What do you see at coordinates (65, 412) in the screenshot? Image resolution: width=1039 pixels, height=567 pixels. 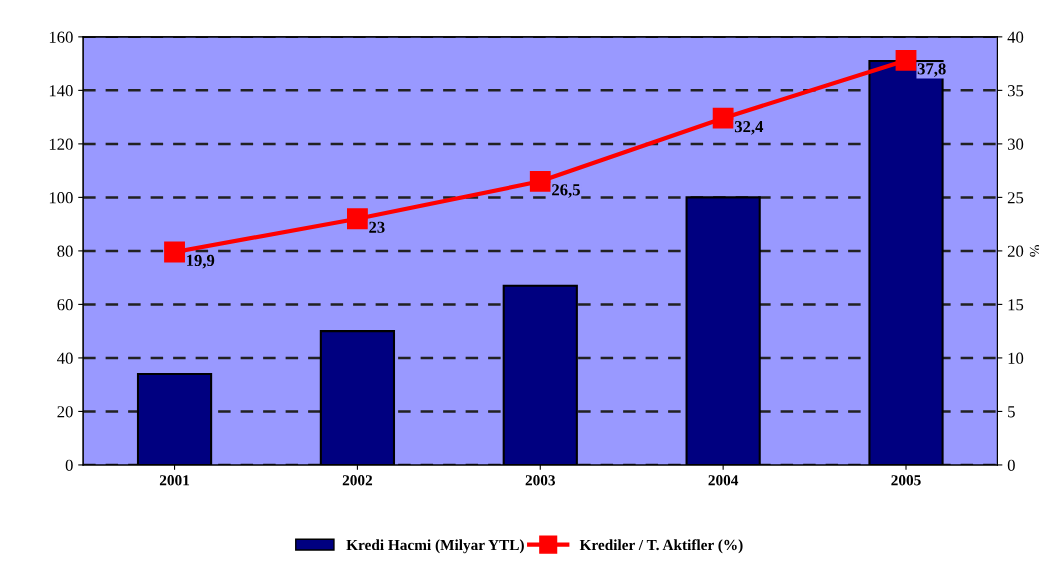 I see `y-tick-label: 20` at bounding box center [65, 412].